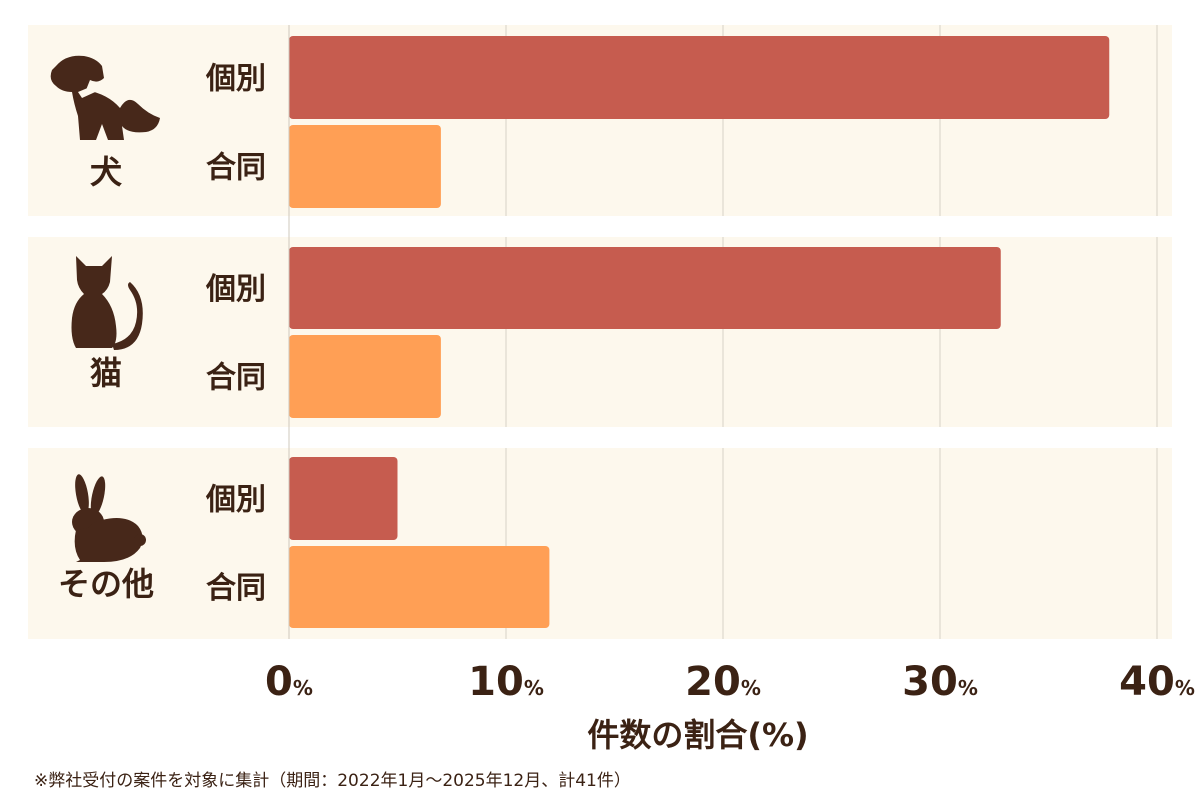  I want to click on footnote: ※弊社受付の案件を対象に集計（期間：2022年1月～2025年12月、計41件）, so click(332, 781).